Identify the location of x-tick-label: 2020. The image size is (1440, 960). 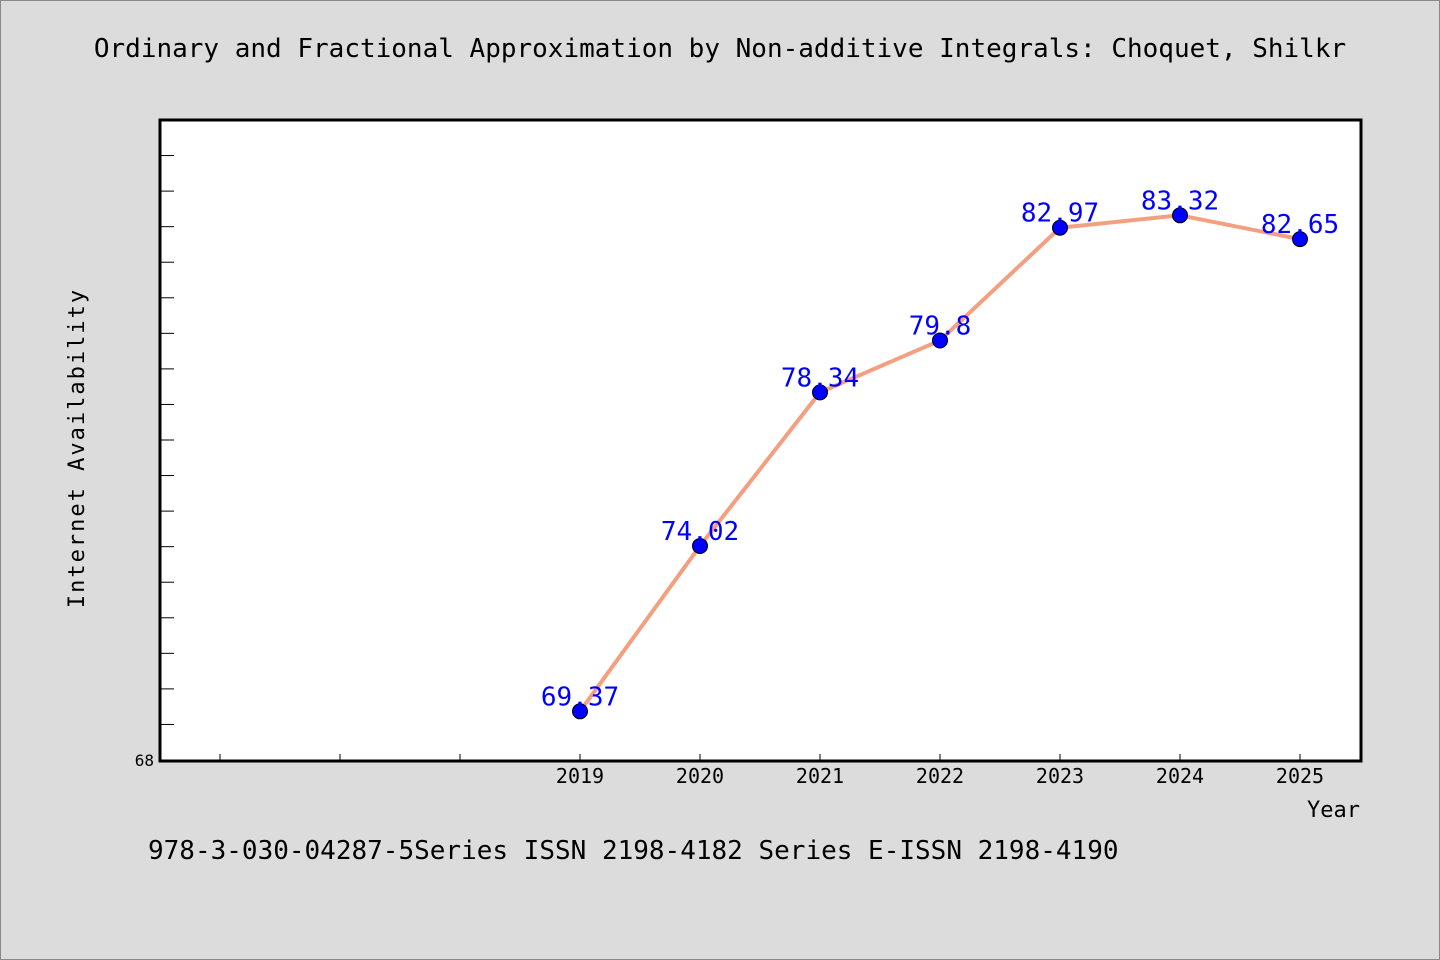
(700, 776).